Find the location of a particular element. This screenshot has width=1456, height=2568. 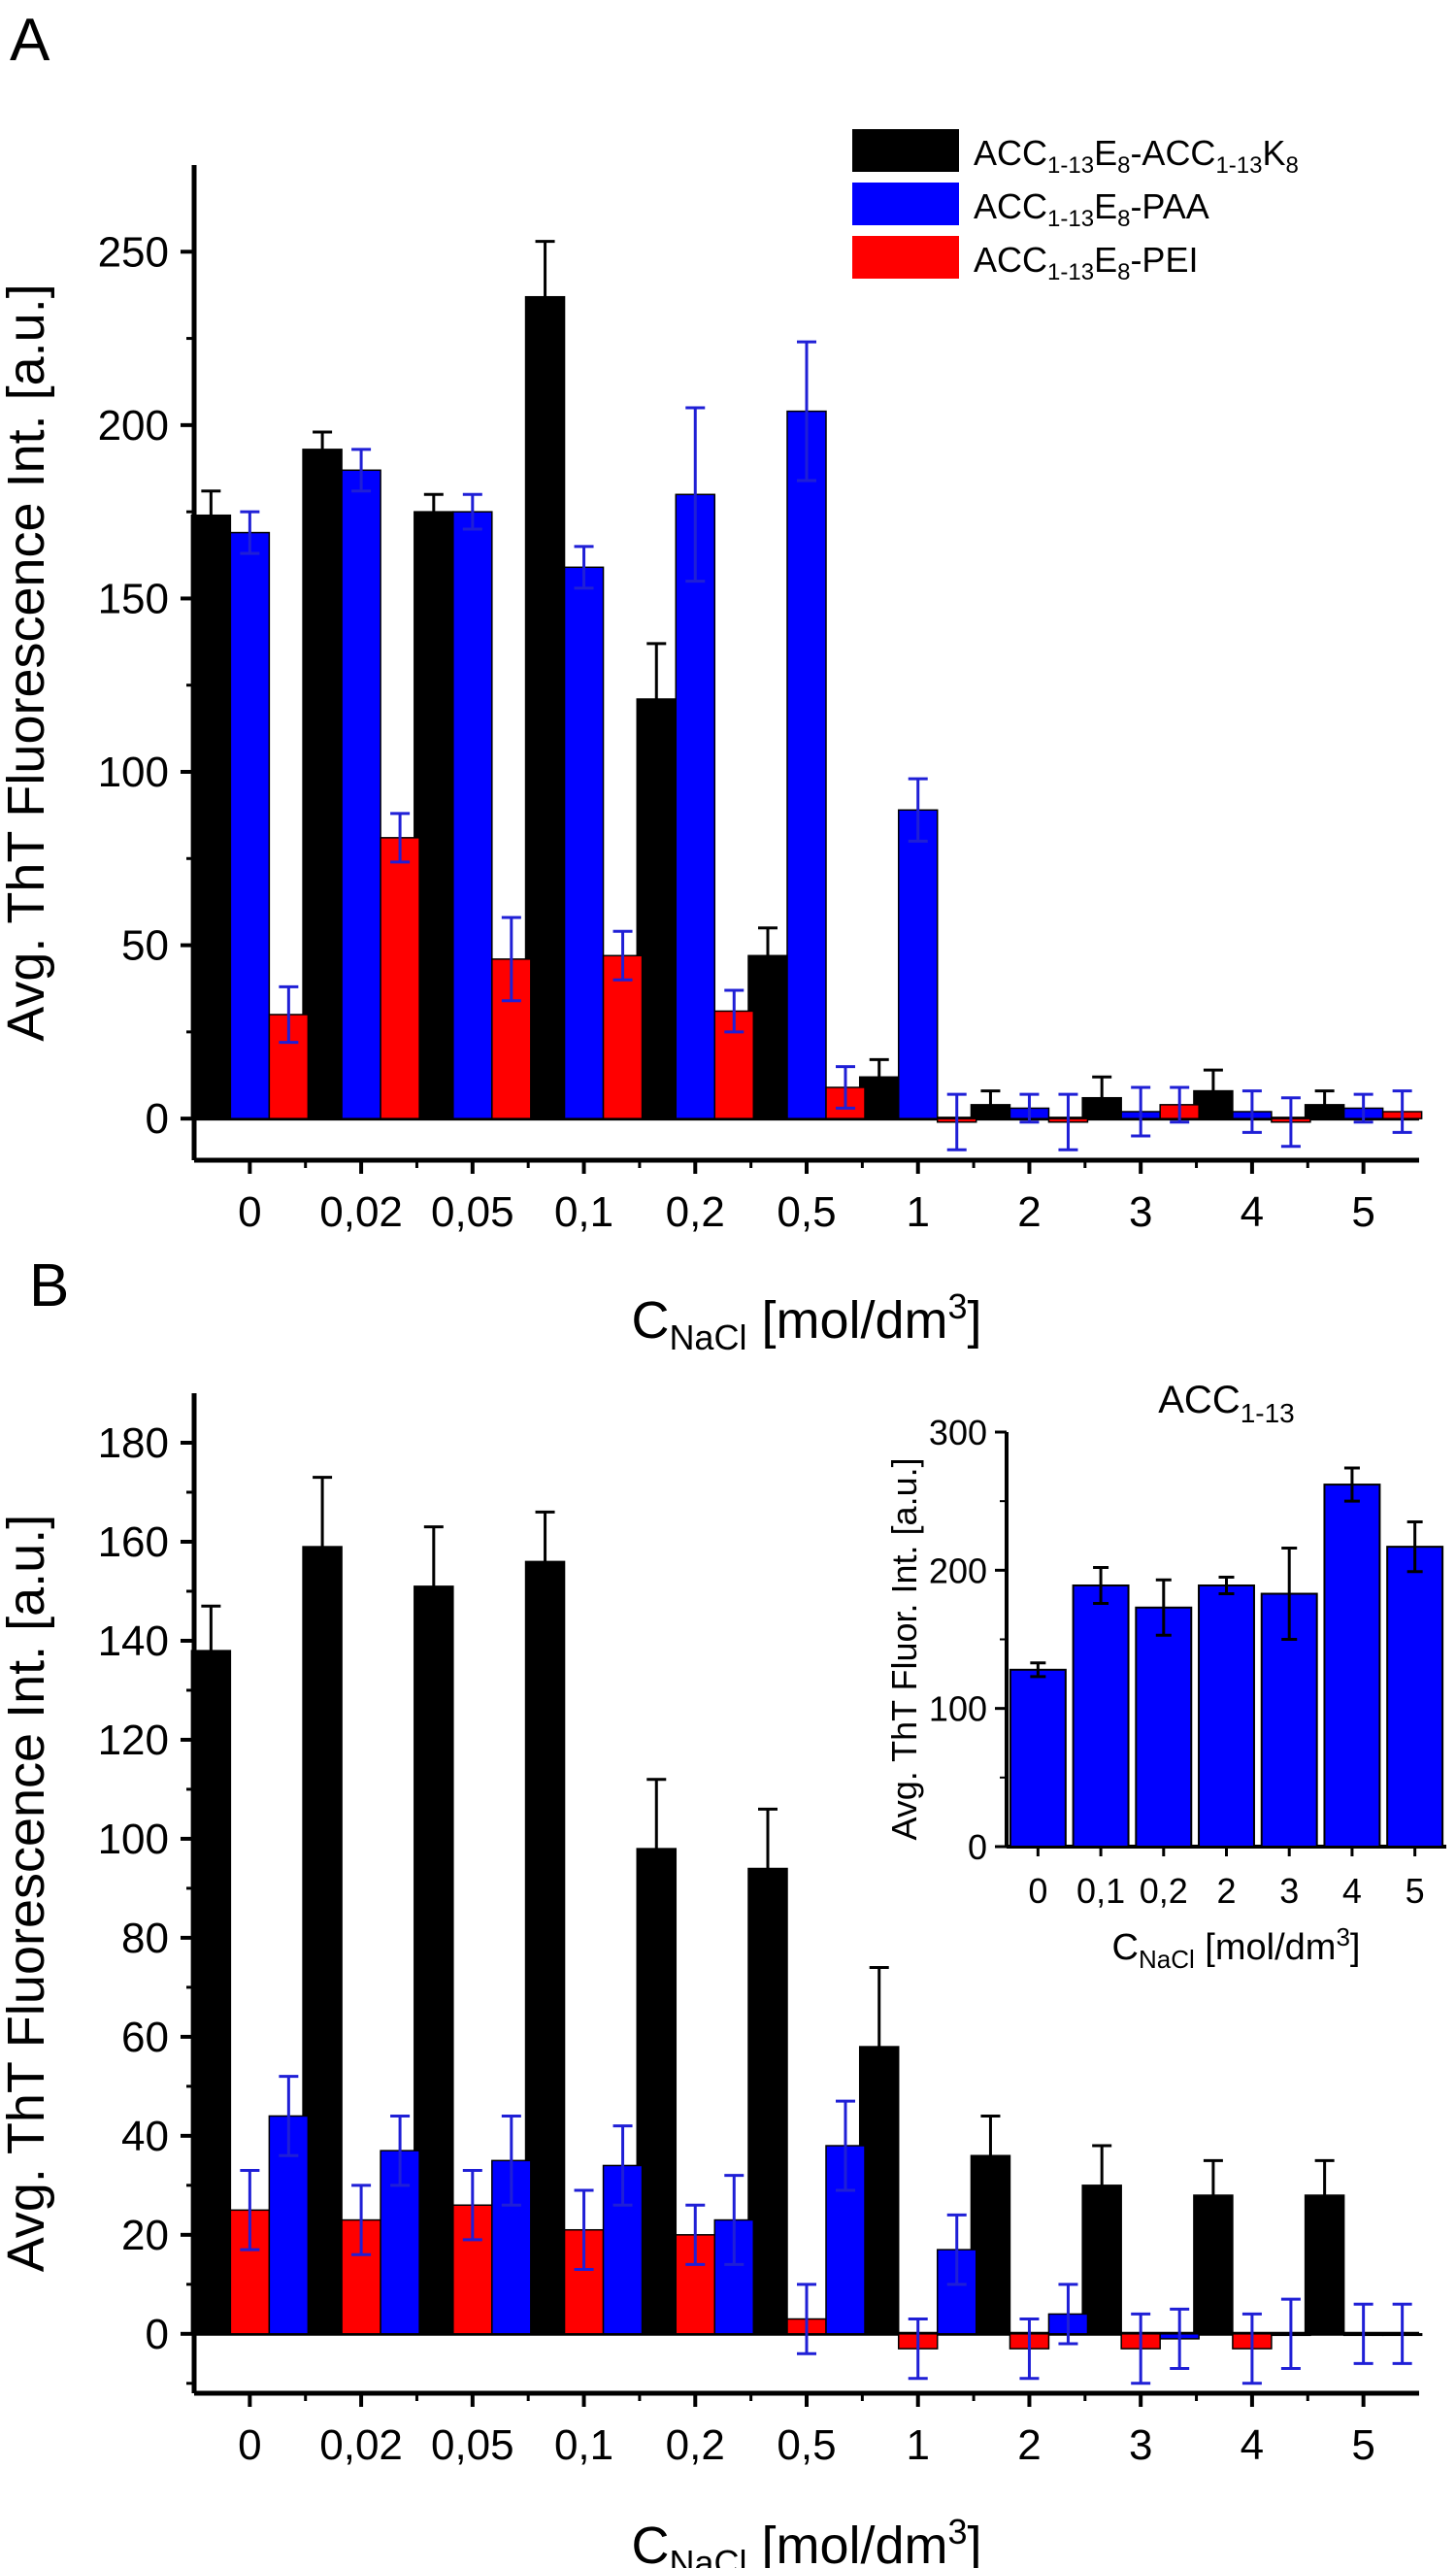

b-x-tick-label: 0,05 is located at coordinates (472, 2445).